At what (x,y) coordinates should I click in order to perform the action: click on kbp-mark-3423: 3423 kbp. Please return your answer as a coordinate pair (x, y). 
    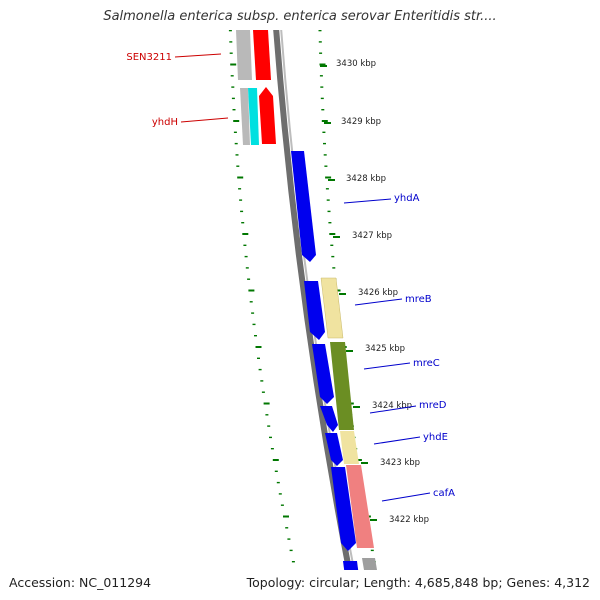
    Looking at the image, I should click on (390, 463).